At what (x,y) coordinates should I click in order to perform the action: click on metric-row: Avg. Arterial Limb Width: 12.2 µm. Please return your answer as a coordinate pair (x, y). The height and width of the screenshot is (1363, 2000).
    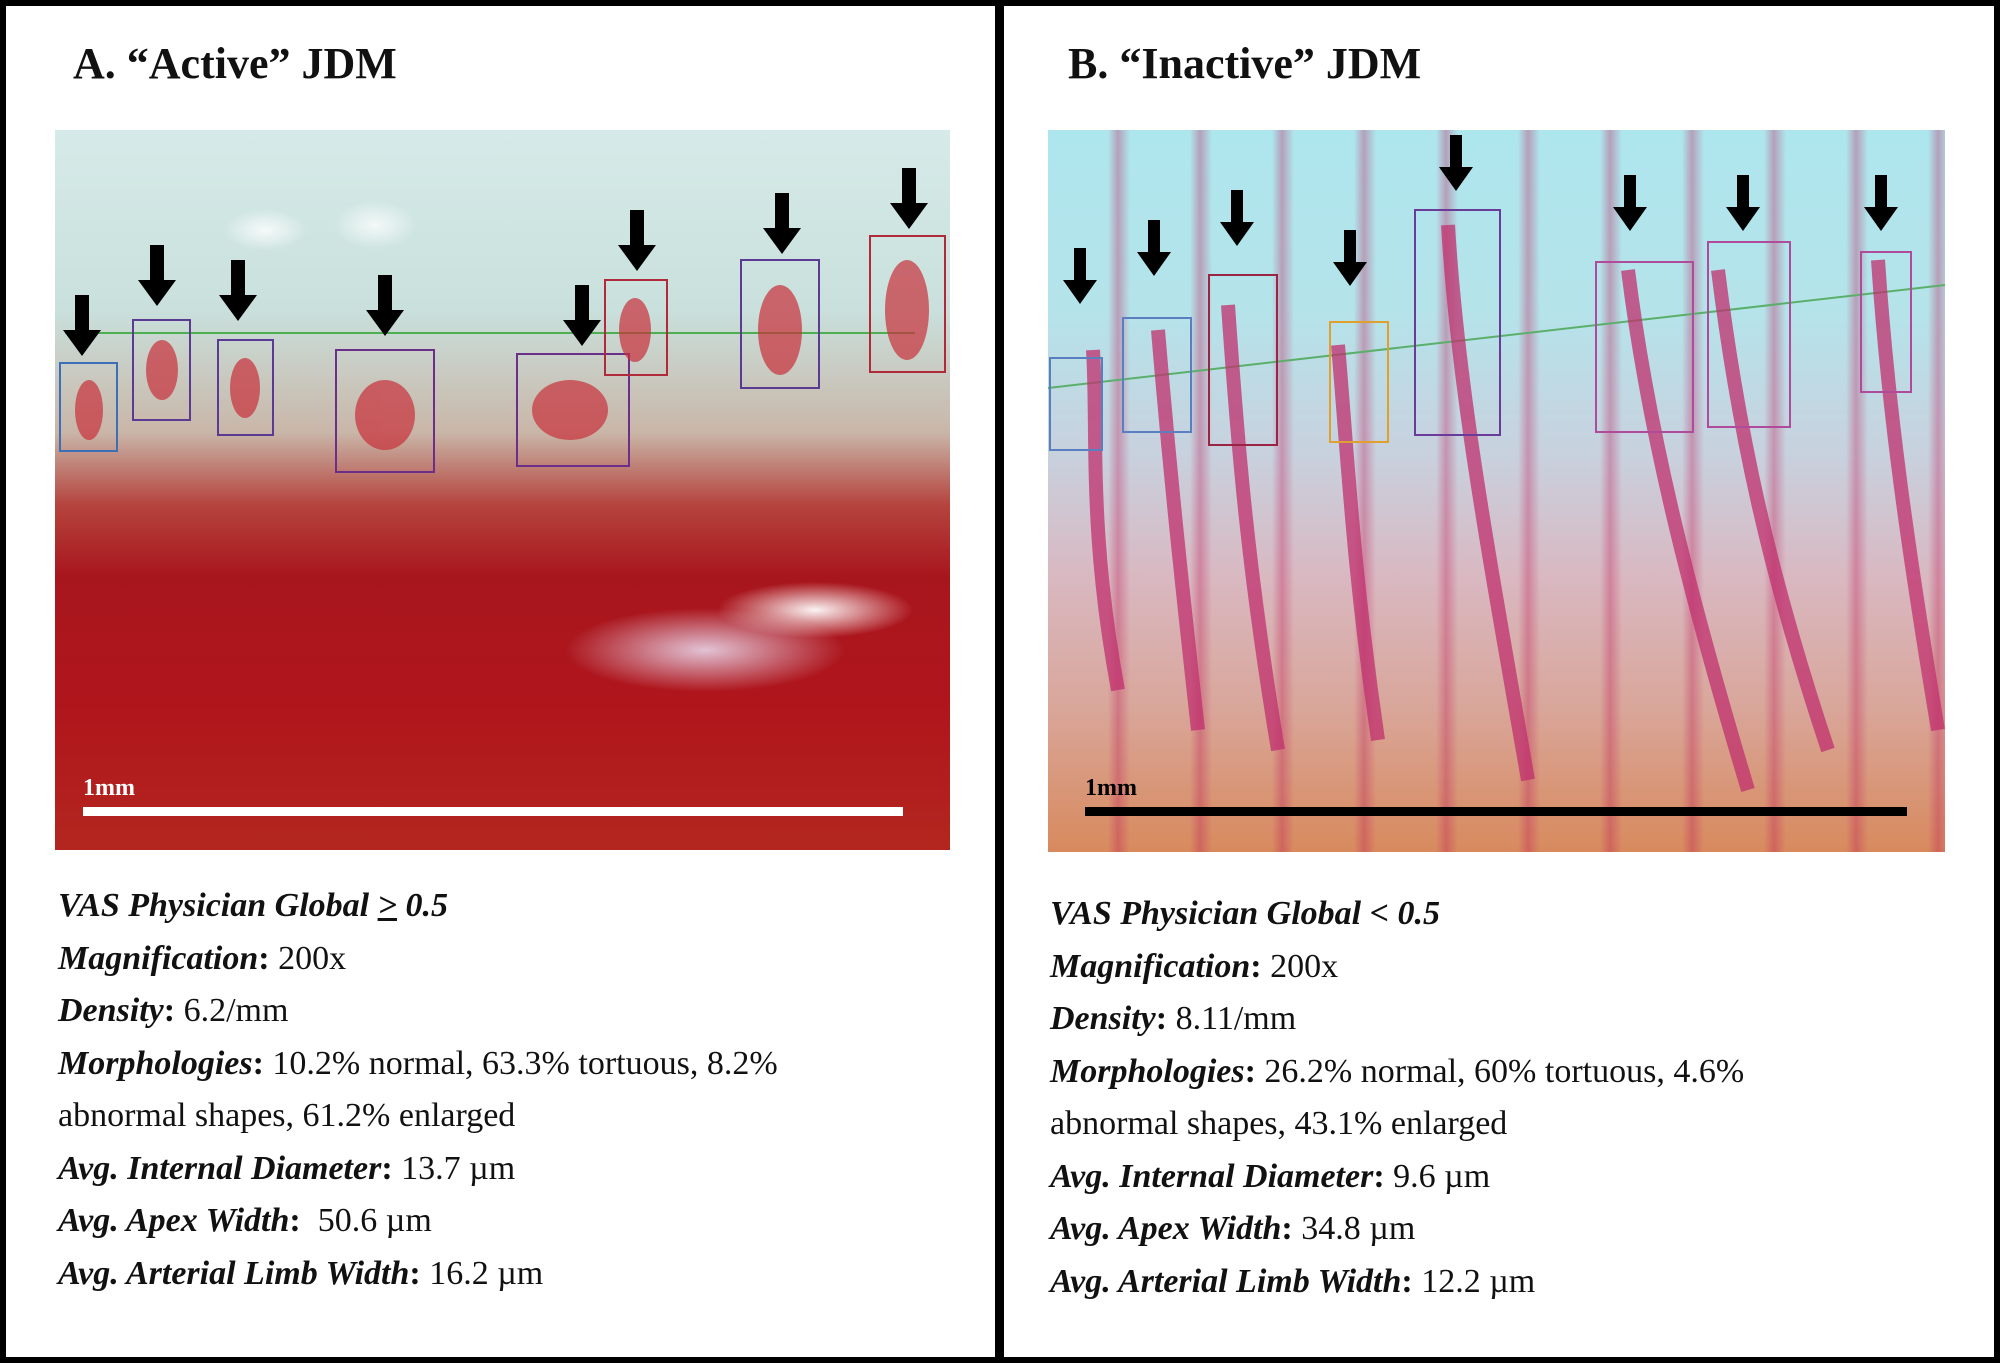
    Looking at the image, I should click on (1293, 1281).